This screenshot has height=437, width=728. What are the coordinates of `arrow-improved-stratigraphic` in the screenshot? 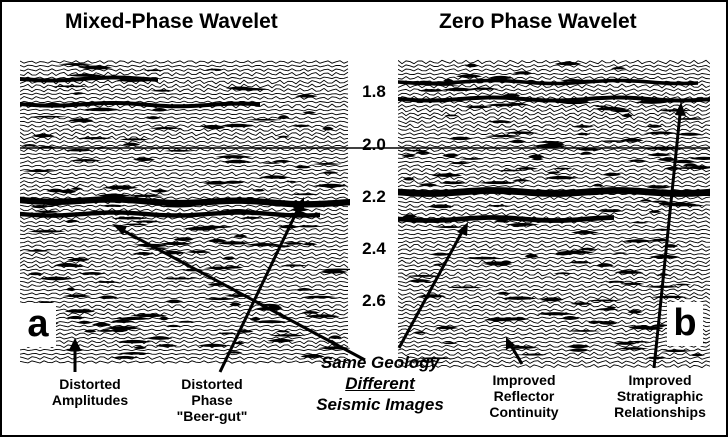 It's located at (667, 241).